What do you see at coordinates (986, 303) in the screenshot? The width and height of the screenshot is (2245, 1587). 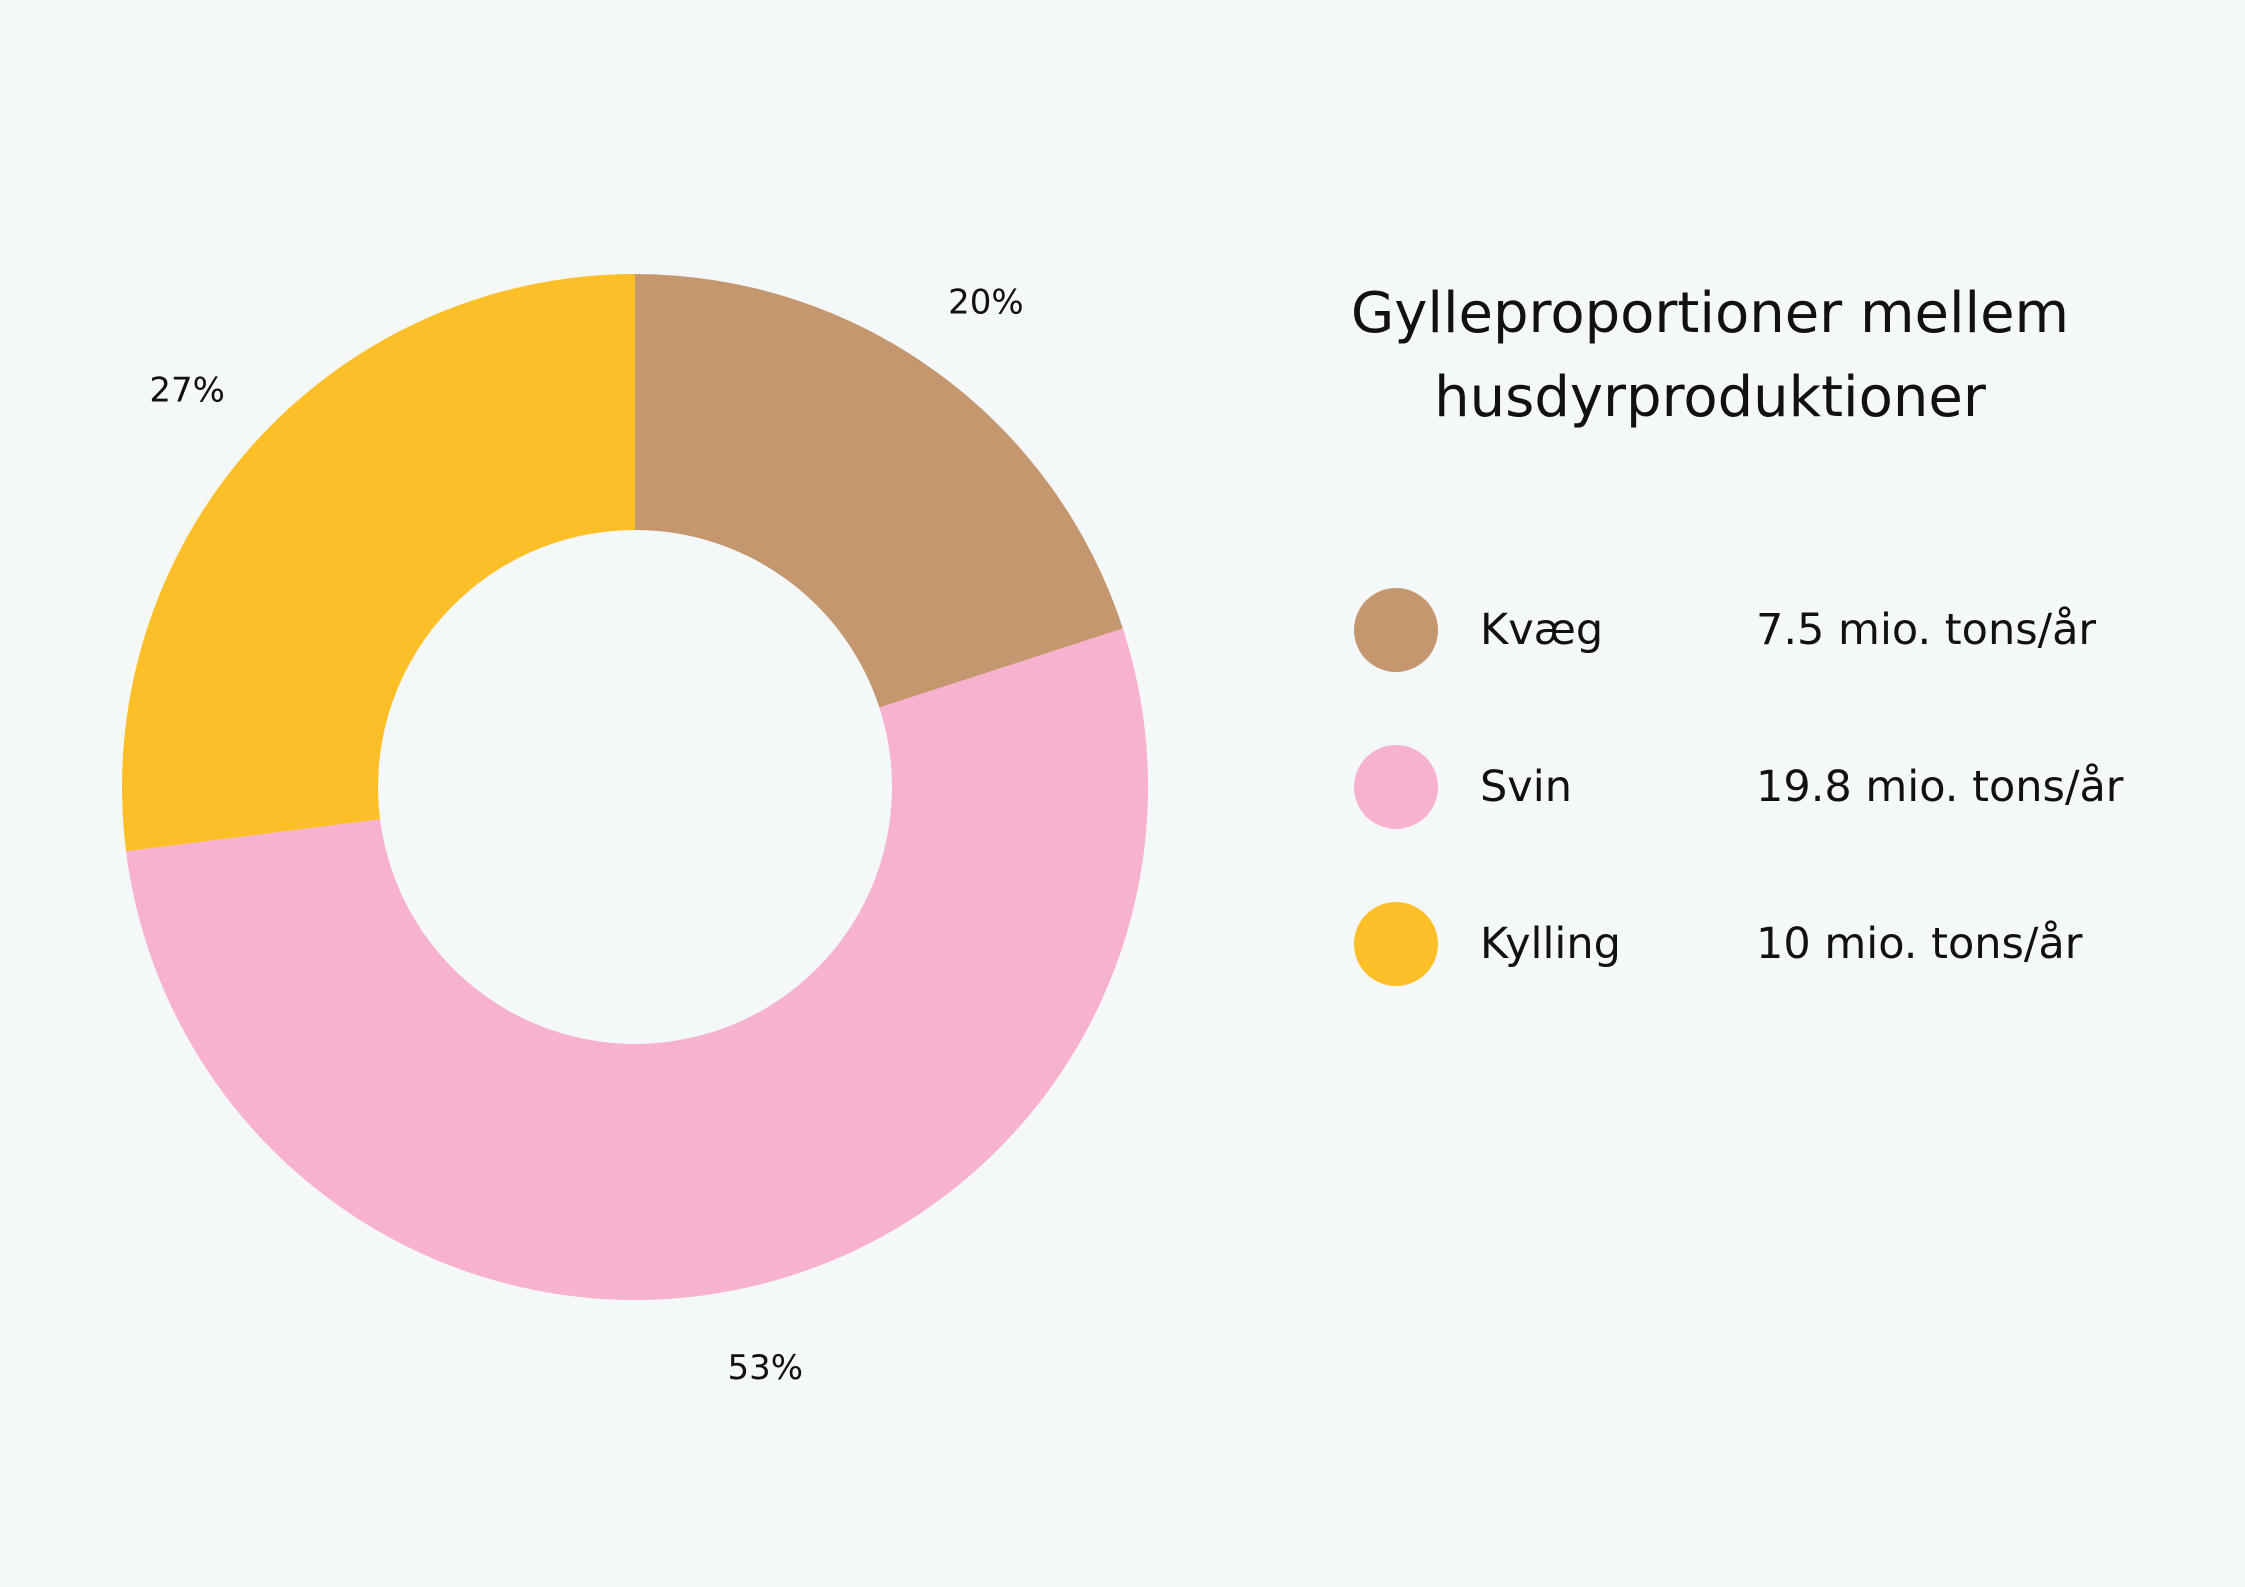 I see `percent-label-kvaeg: 20%` at bounding box center [986, 303].